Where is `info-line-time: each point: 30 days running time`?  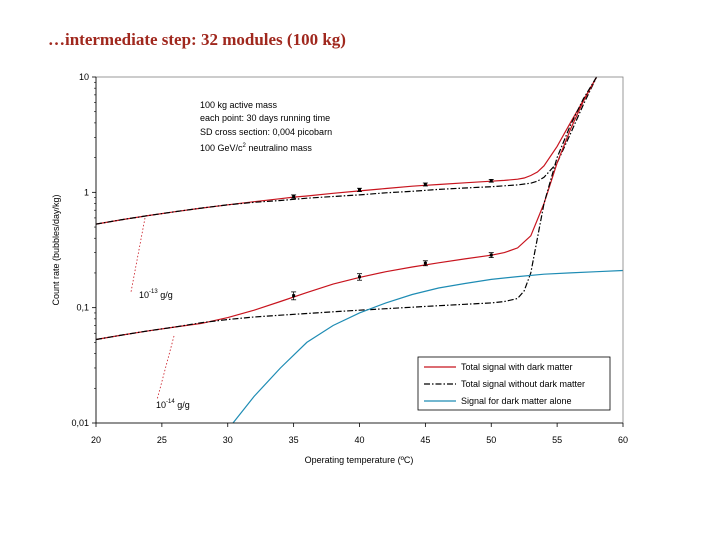 info-line-time: each point: 30 days running time is located at coordinates (265, 118).